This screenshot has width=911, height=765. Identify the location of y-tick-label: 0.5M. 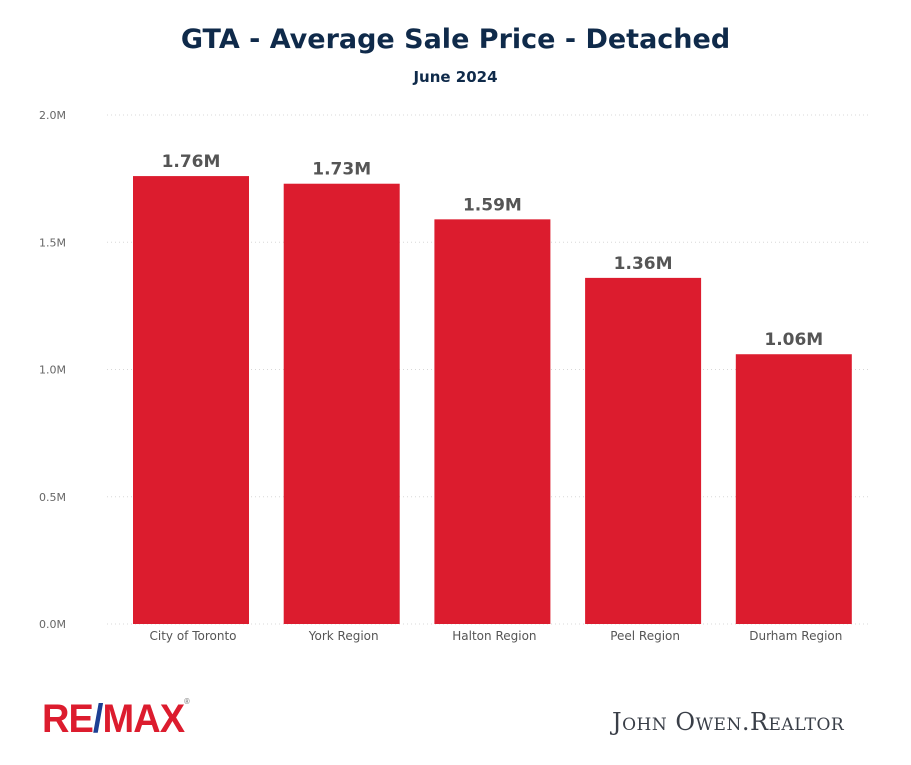
(52, 497).